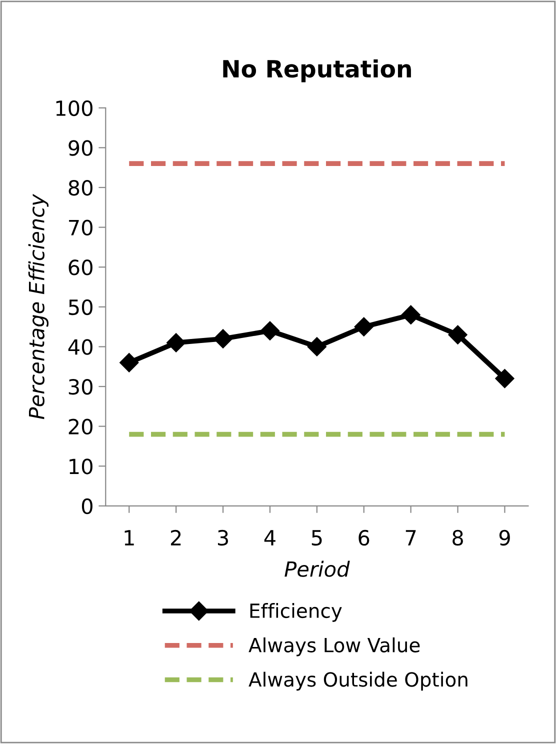 This screenshot has height=744, width=556. I want to click on y-tick-label: 100, so click(74, 108).